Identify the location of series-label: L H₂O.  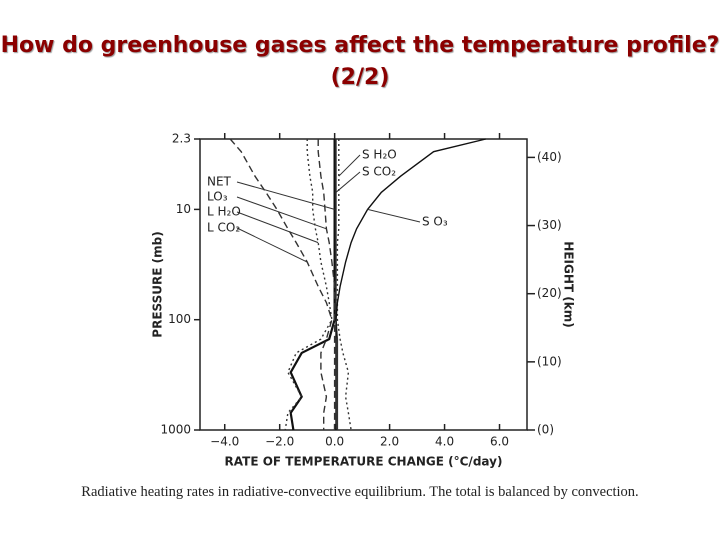
(224, 212).